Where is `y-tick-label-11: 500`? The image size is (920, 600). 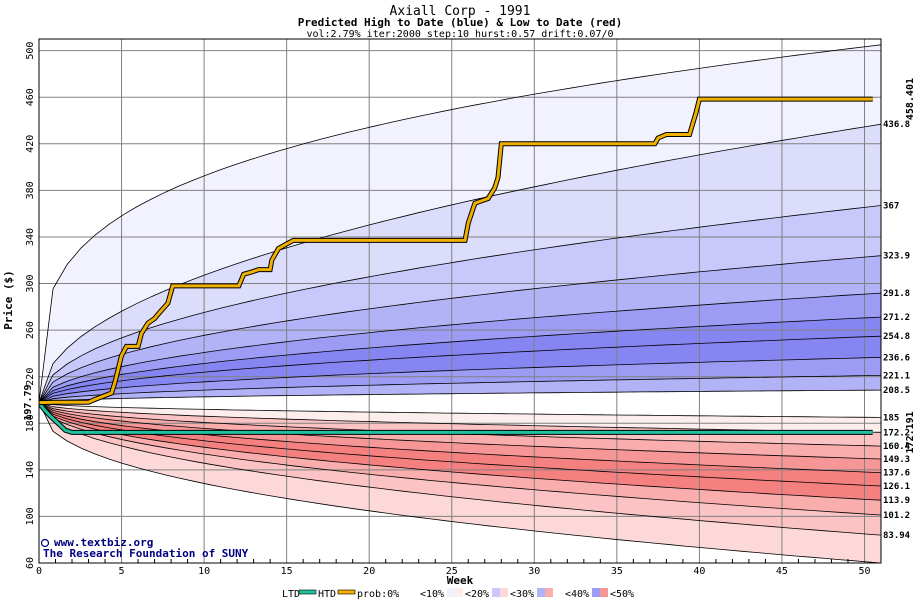
y-tick-label-11: 500 is located at coordinates (30, 51).